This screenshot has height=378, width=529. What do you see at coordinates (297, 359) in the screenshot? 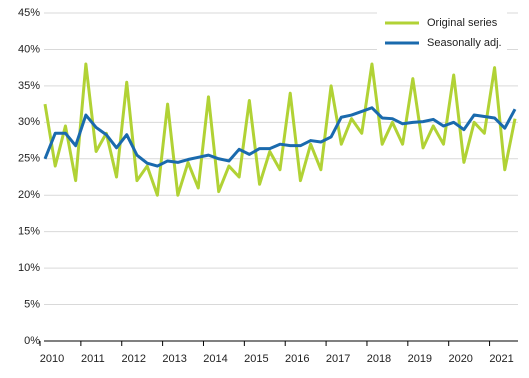
I see `x-tick-label: 2016` at bounding box center [297, 359].